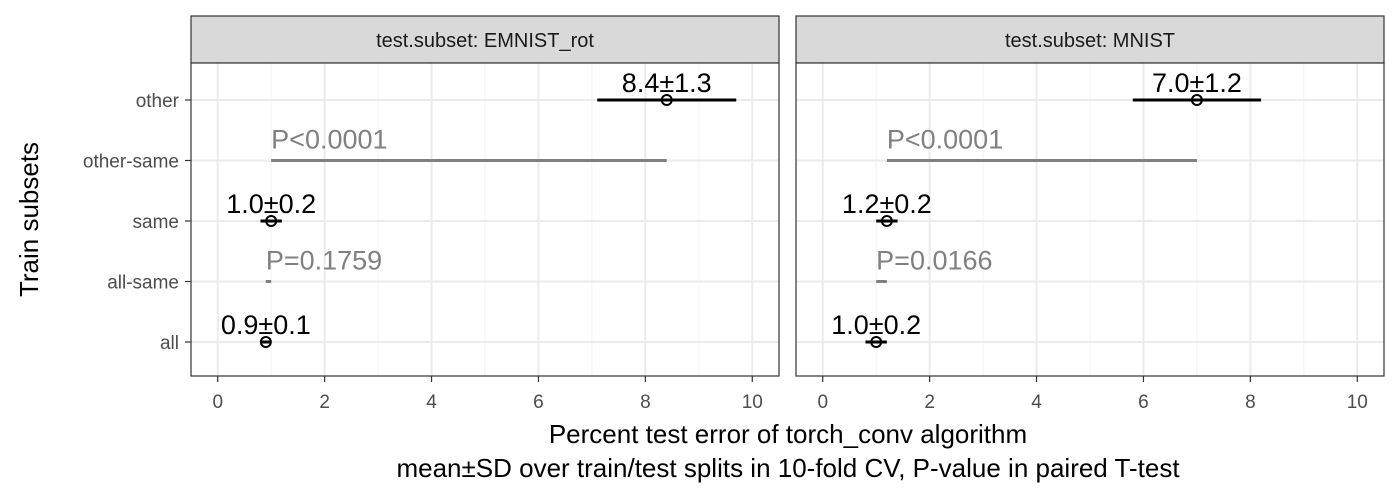  Describe the element at coordinates (169, 343) in the screenshot. I see `y-tick-label: all` at that location.